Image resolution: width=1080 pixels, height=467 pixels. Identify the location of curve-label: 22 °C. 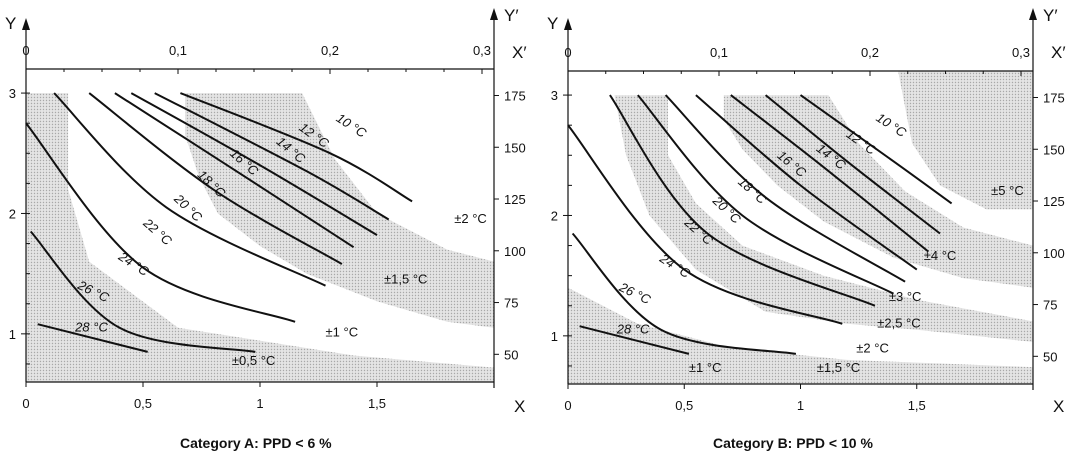
(158, 232).